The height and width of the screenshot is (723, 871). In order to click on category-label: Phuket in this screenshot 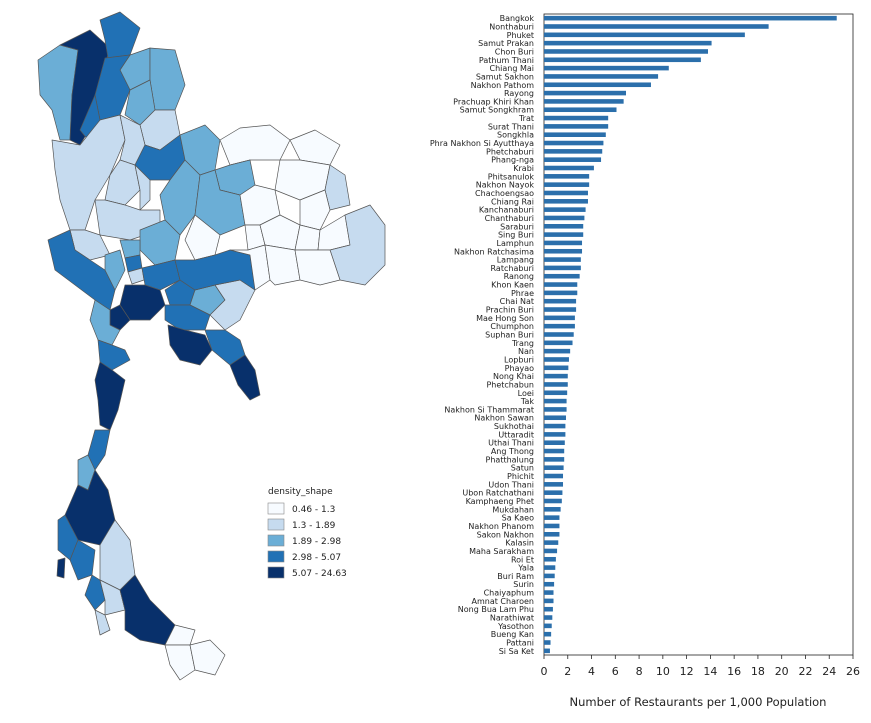, I will do `click(520, 35)`.